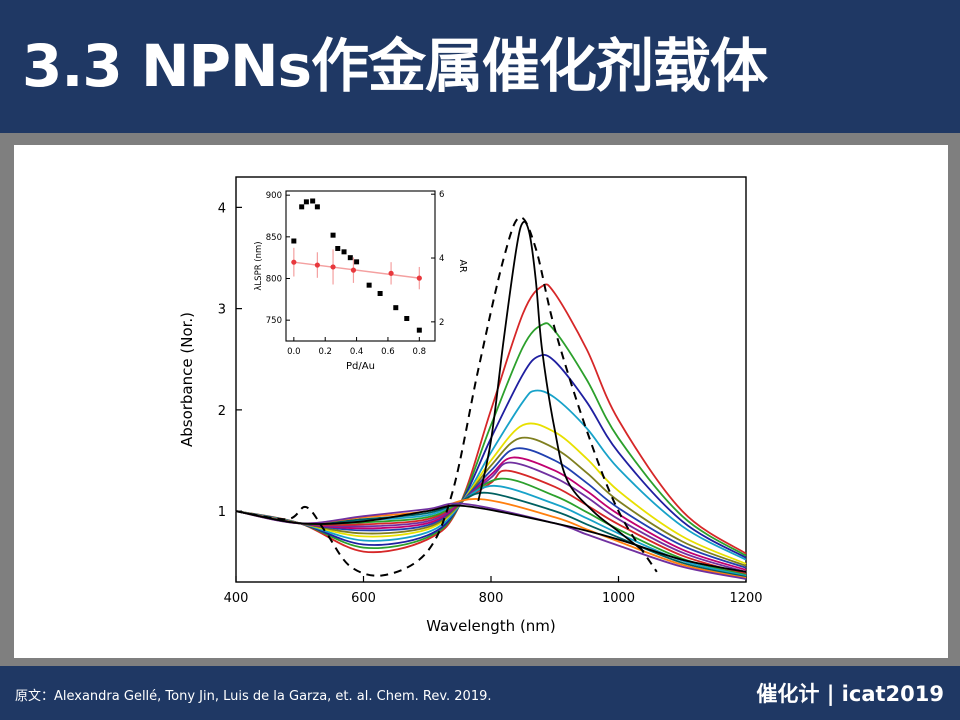  What do you see at coordinates (325, 352) in the screenshot?
I see `inset-x-tick-label: 0.2` at bounding box center [325, 352].